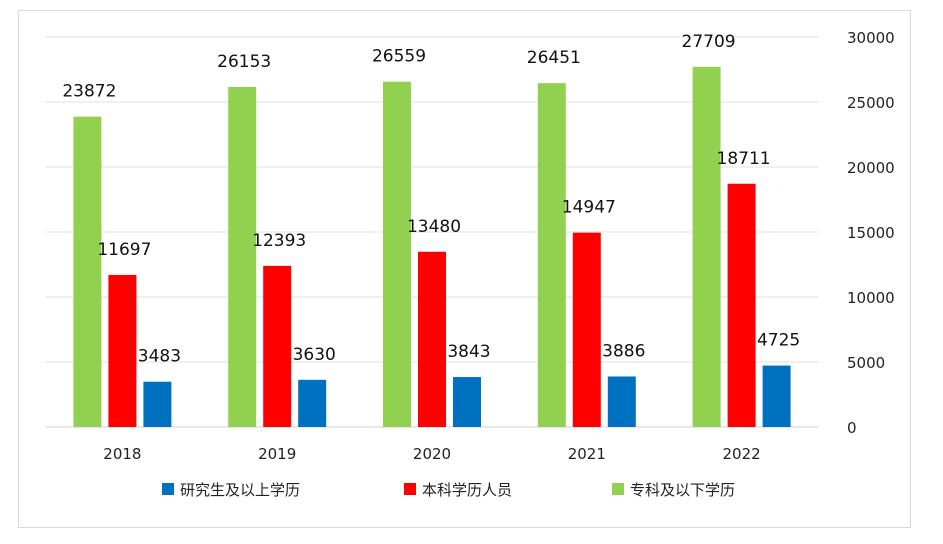  Describe the element at coordinates (432, 454) in the screenshot. I see `x-tick-label: 2020` at that location.